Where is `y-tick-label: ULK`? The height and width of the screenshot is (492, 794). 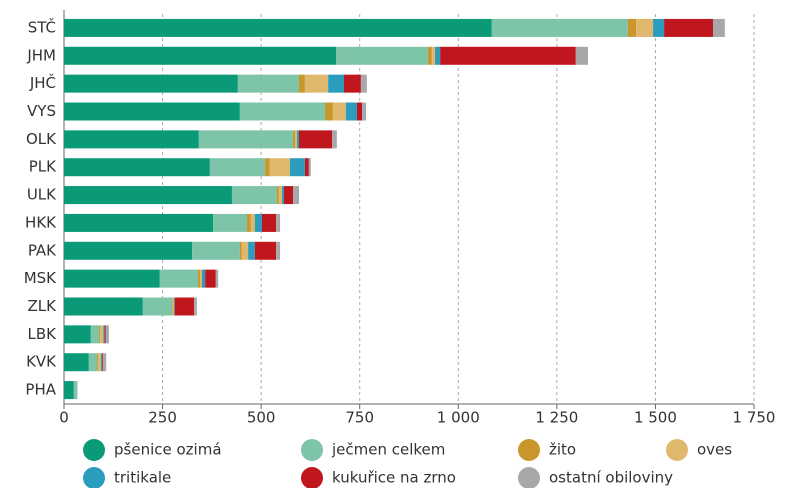
y-tick-label: ULK is located at coordinates (42, 195).